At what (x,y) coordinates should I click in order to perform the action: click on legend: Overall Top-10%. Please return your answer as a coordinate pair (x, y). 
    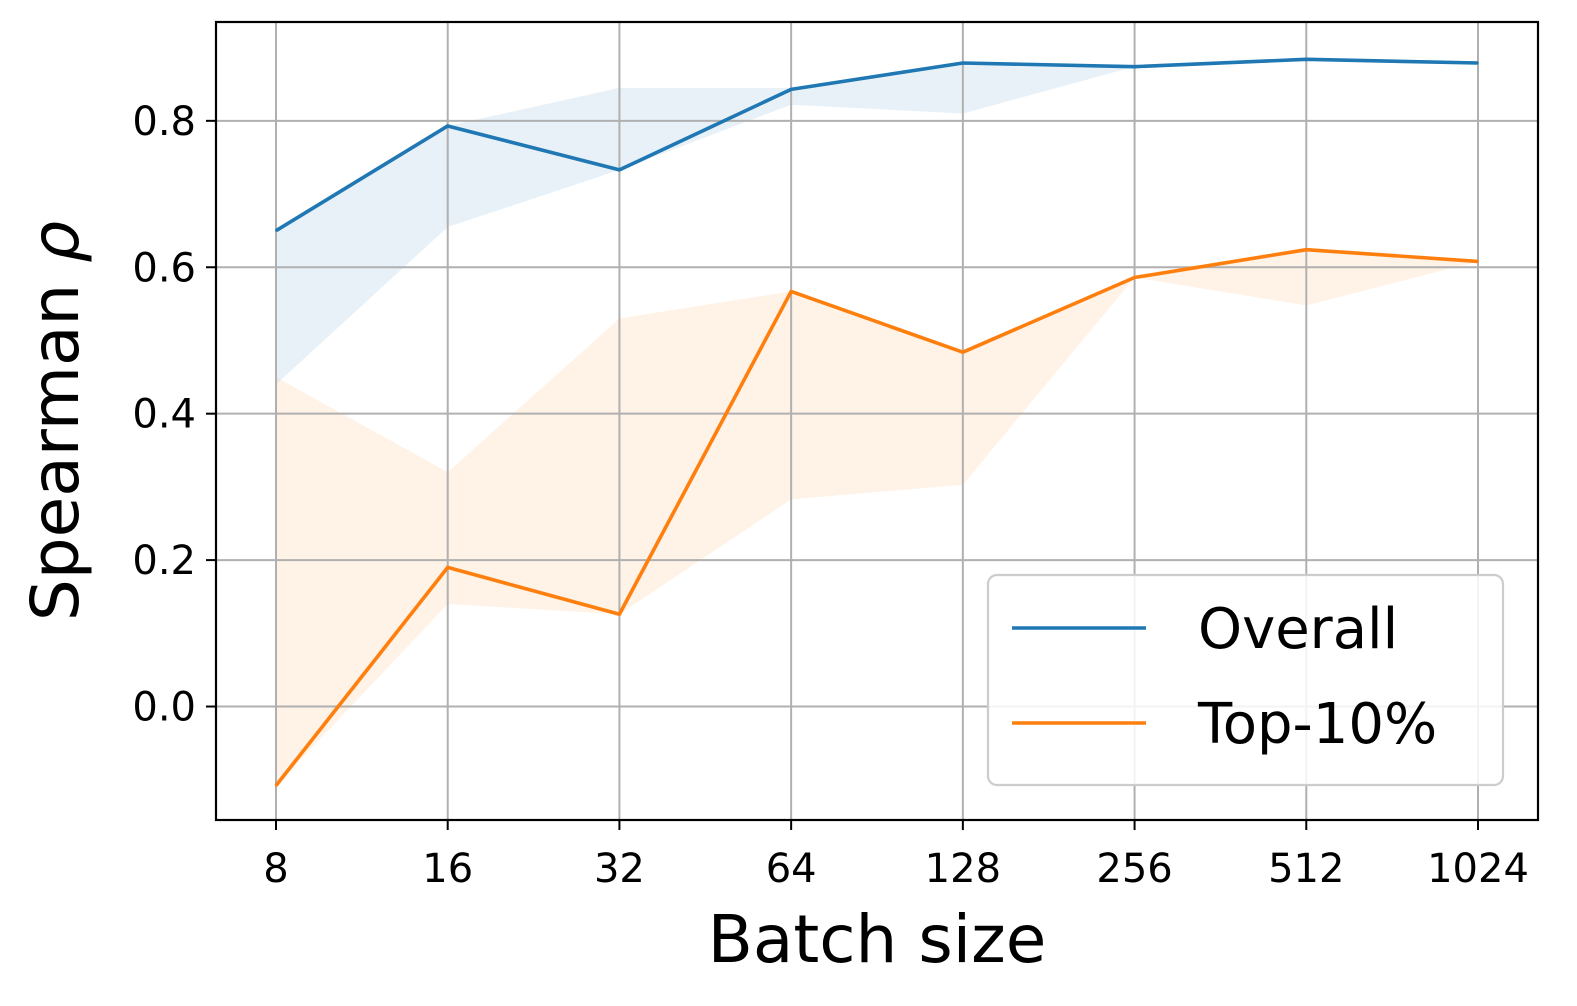
    Looking at the image, I should click on (1245, 680).